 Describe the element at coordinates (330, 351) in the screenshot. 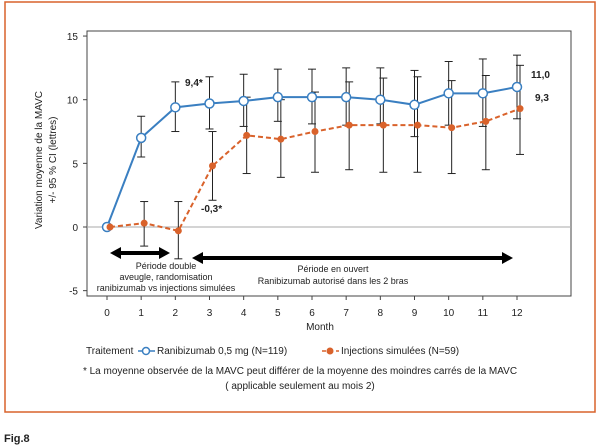

I see `legend-marker-orange` at that location.